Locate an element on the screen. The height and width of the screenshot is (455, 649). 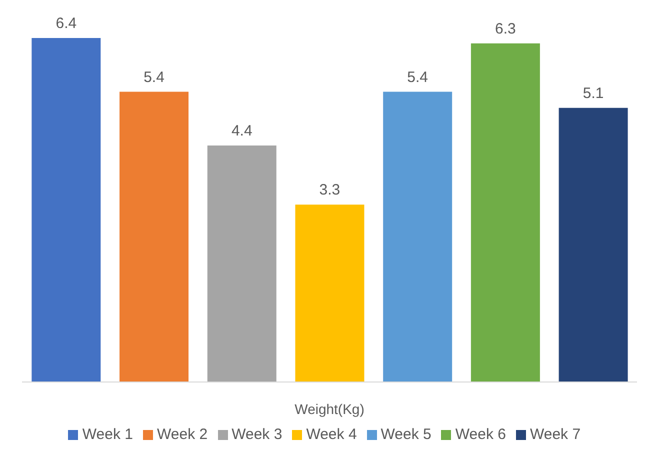
data-label: 5.1 is located at coordinates (593, 93).